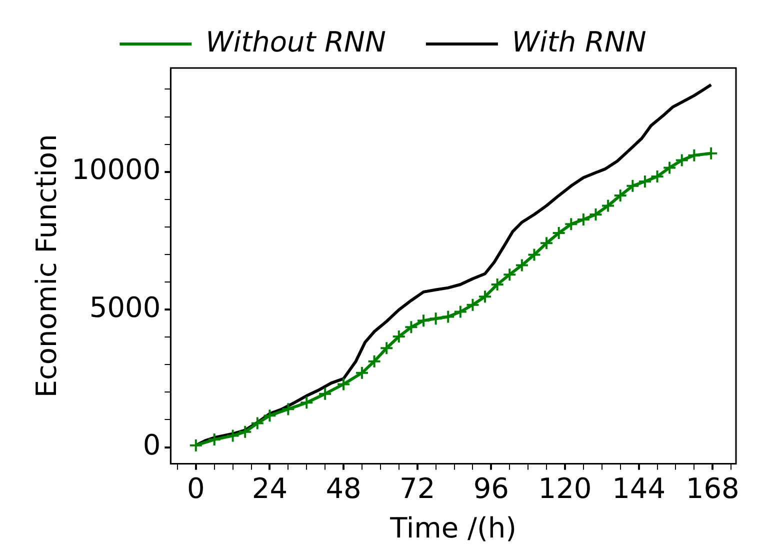 The width and height of the screenshot is (780, 549). I want to click on x-tick-label: 48, so click(344, 488).